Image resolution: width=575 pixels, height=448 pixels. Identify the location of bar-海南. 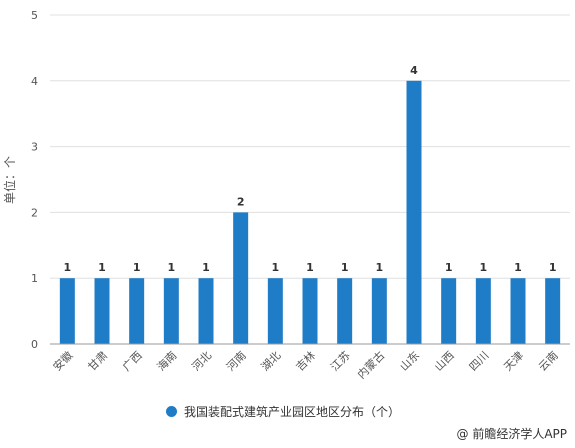
(171, 311).